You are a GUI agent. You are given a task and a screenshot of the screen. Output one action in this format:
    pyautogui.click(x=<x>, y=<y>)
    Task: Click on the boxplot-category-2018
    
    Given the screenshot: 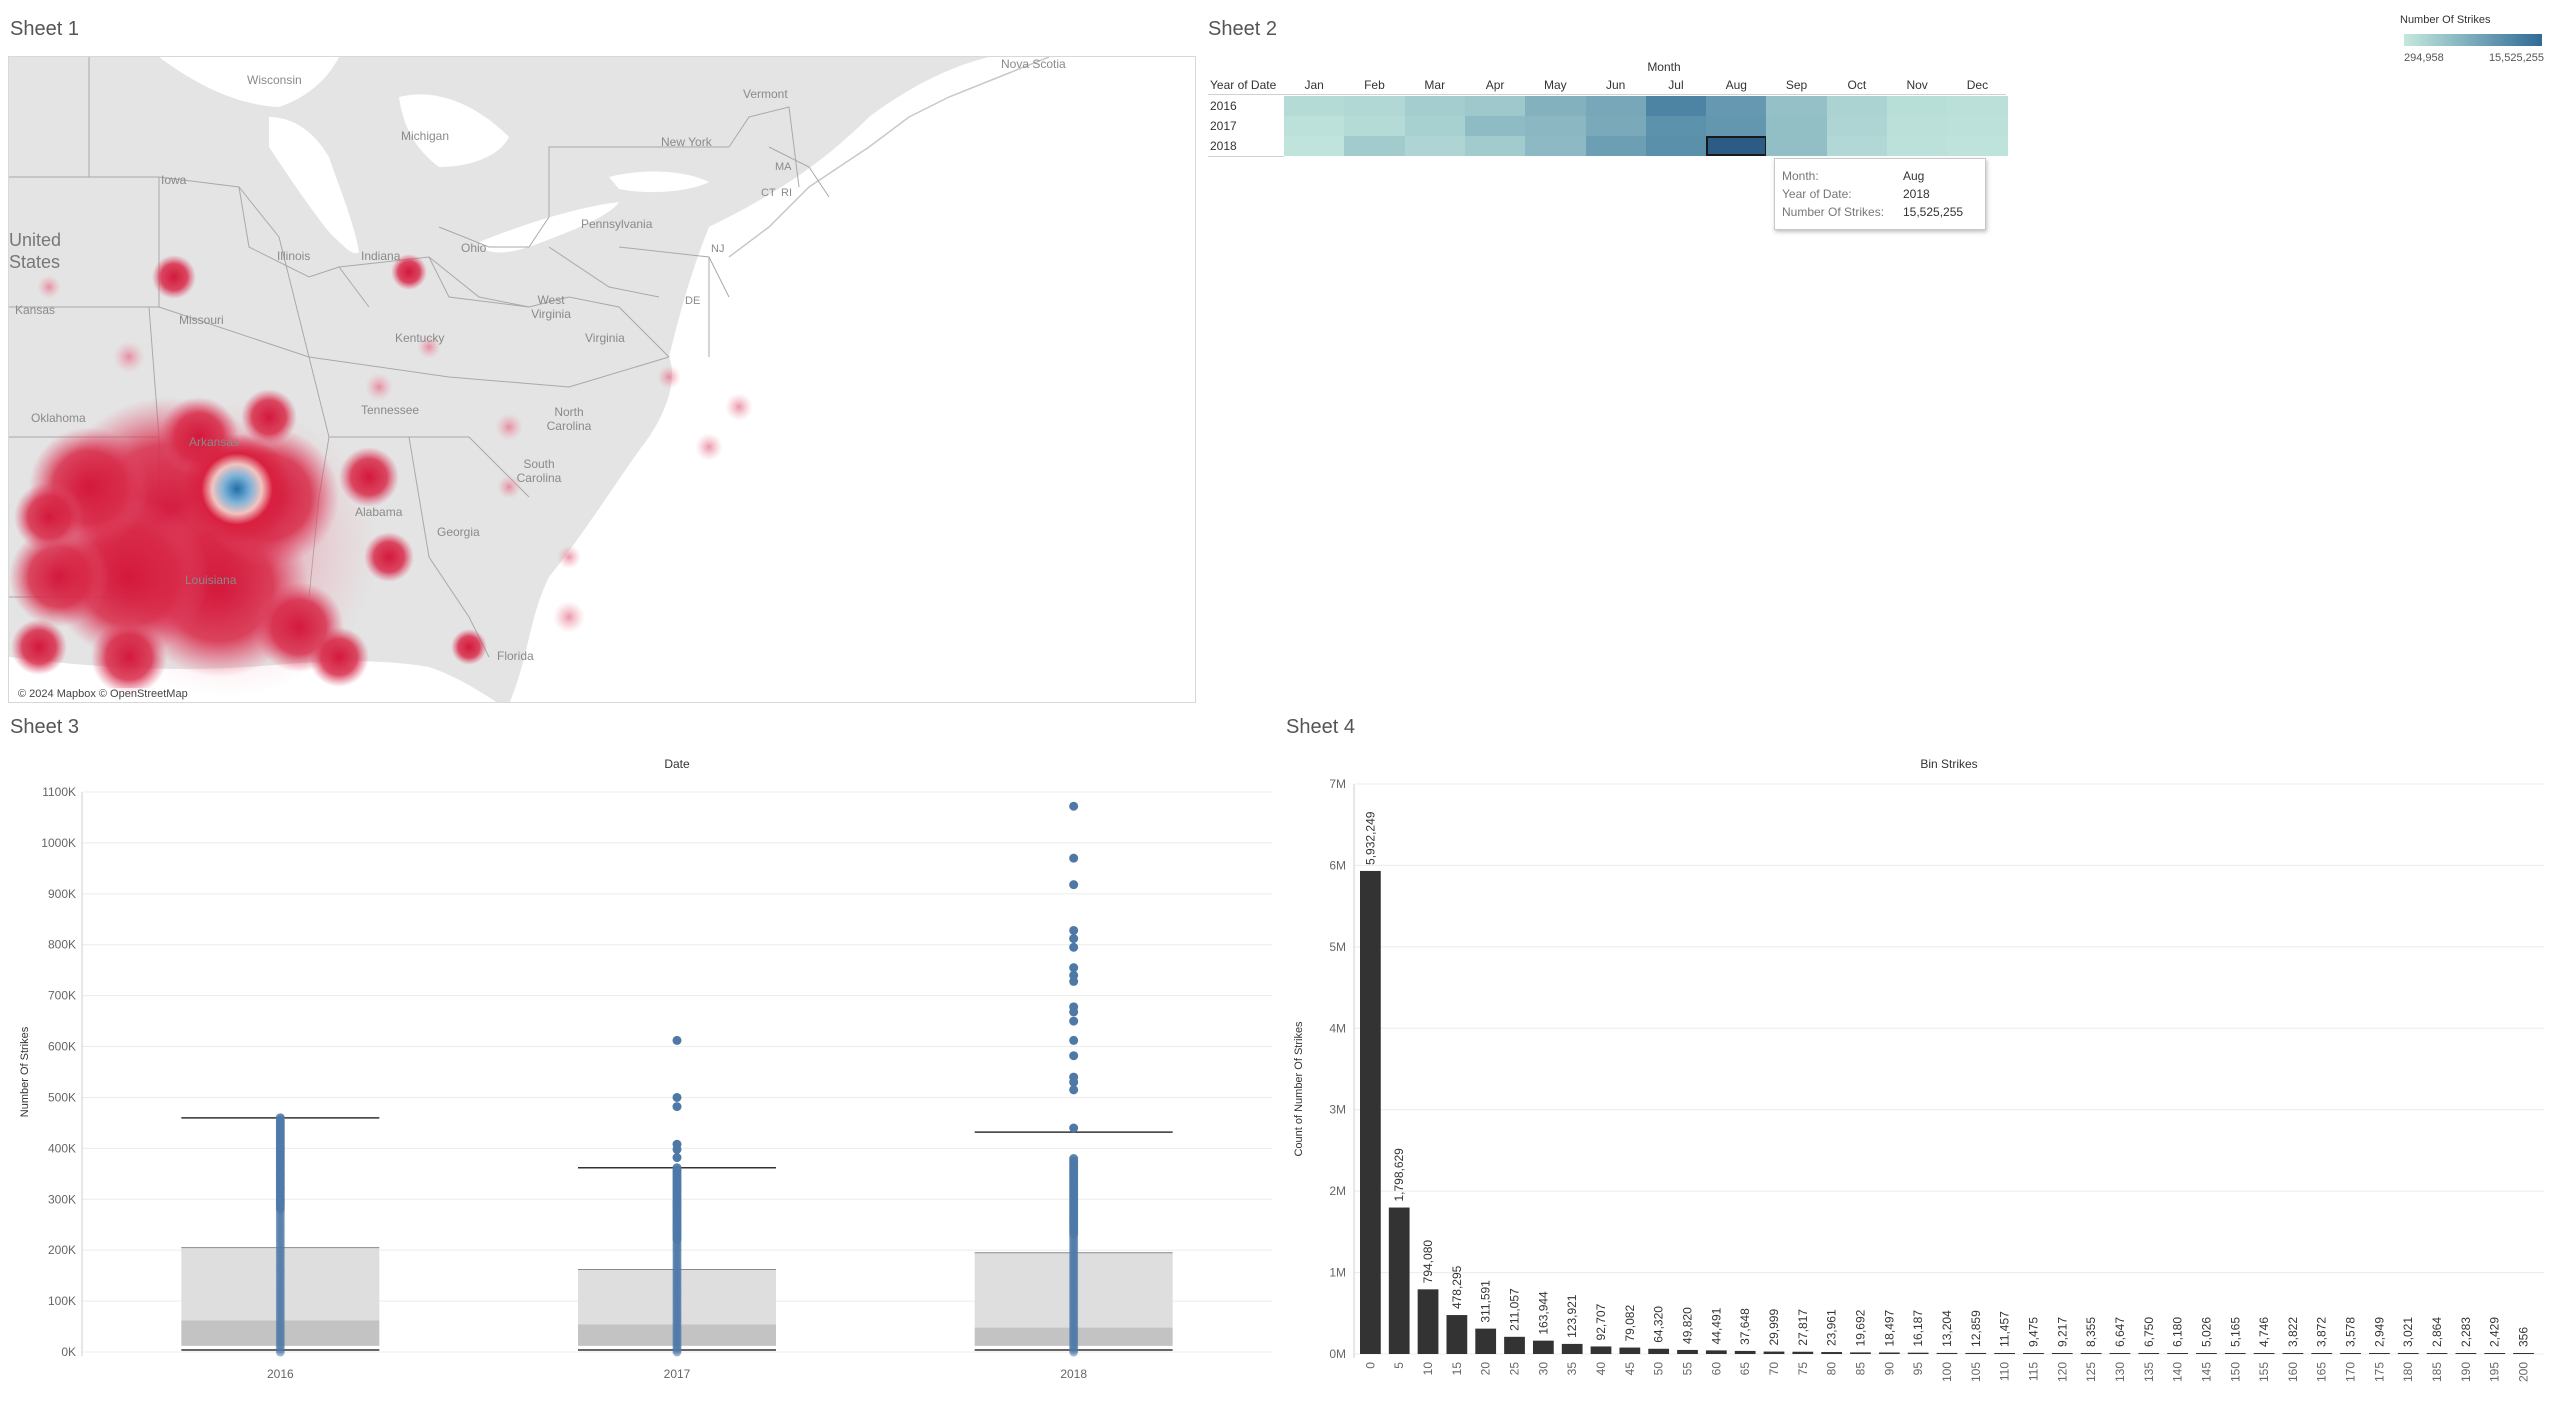 What is the action you would take?
    pyautogui.click(x=1073, y=1079)
    